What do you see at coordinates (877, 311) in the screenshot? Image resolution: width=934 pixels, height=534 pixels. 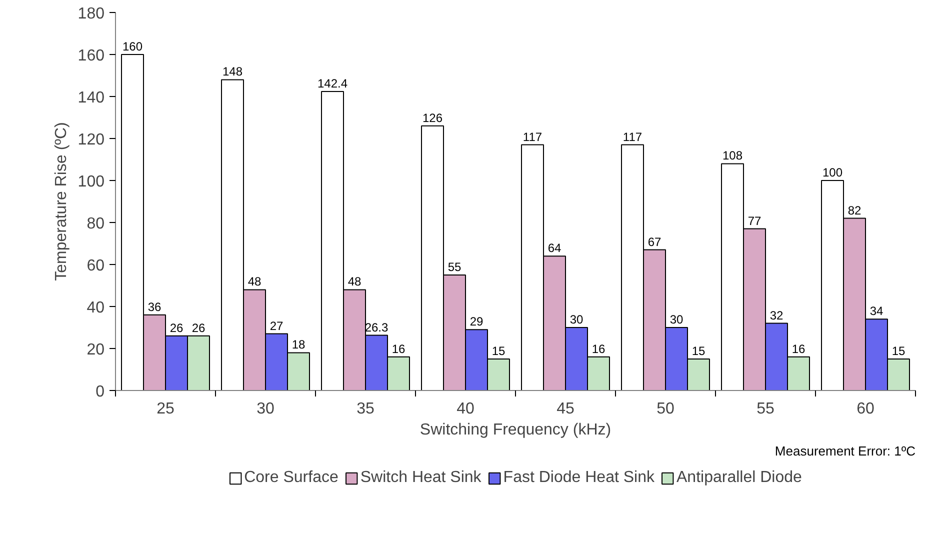 I see `data-label: 34` at bounding box center [877, 311].